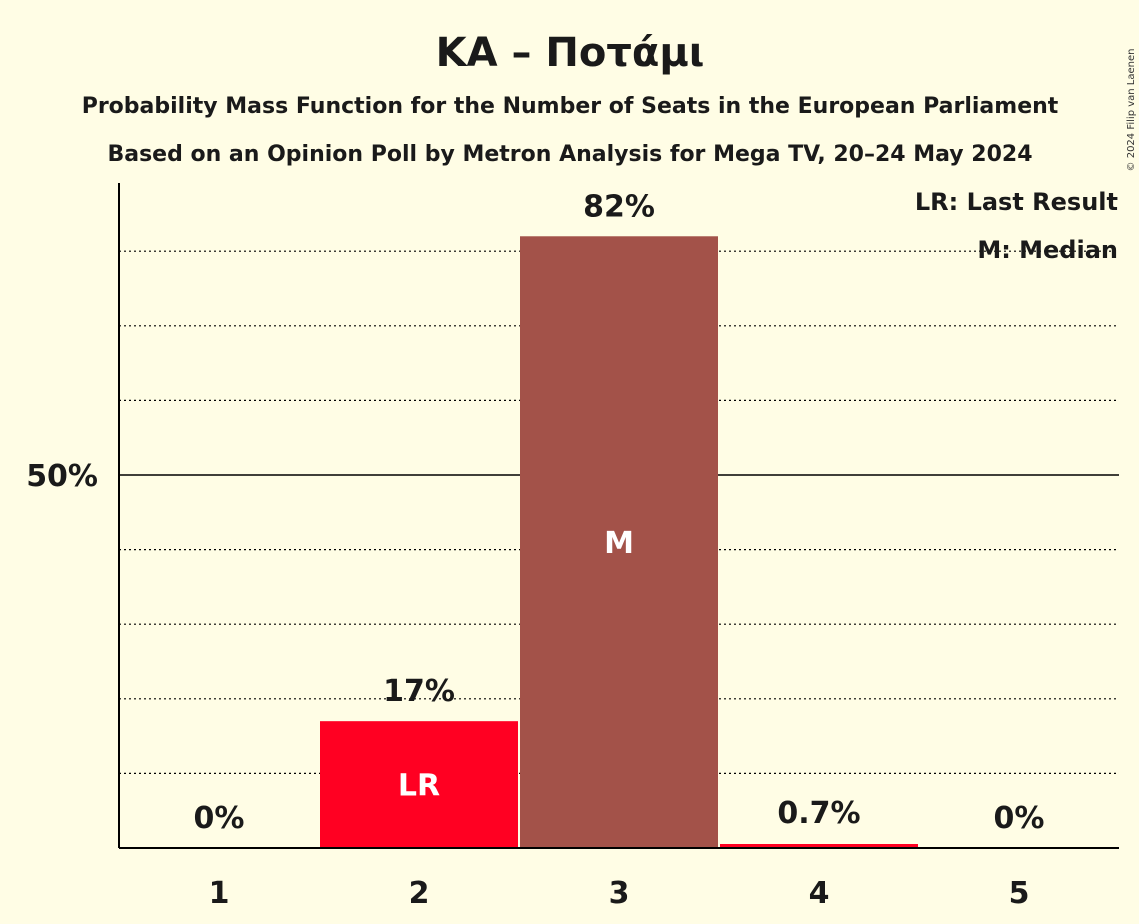  I want to click on value-label-3: 82%, so click(619, 206).